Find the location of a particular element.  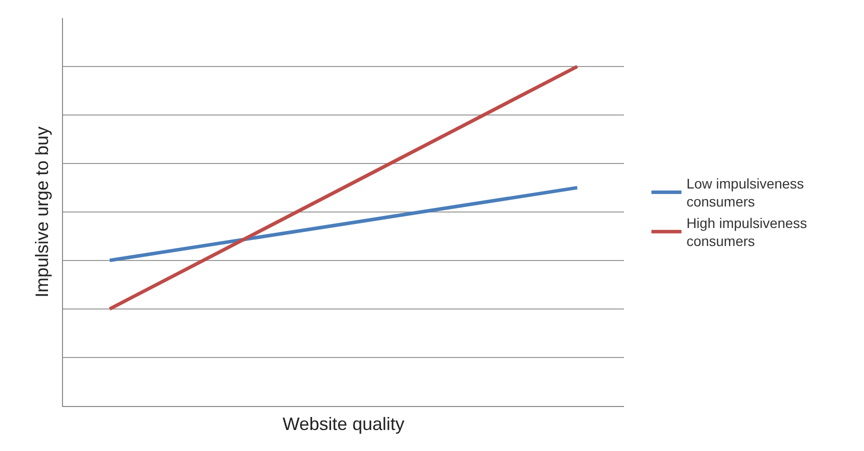

legend-label: High impulsiveness consumers is located at coordinates (747, 232).